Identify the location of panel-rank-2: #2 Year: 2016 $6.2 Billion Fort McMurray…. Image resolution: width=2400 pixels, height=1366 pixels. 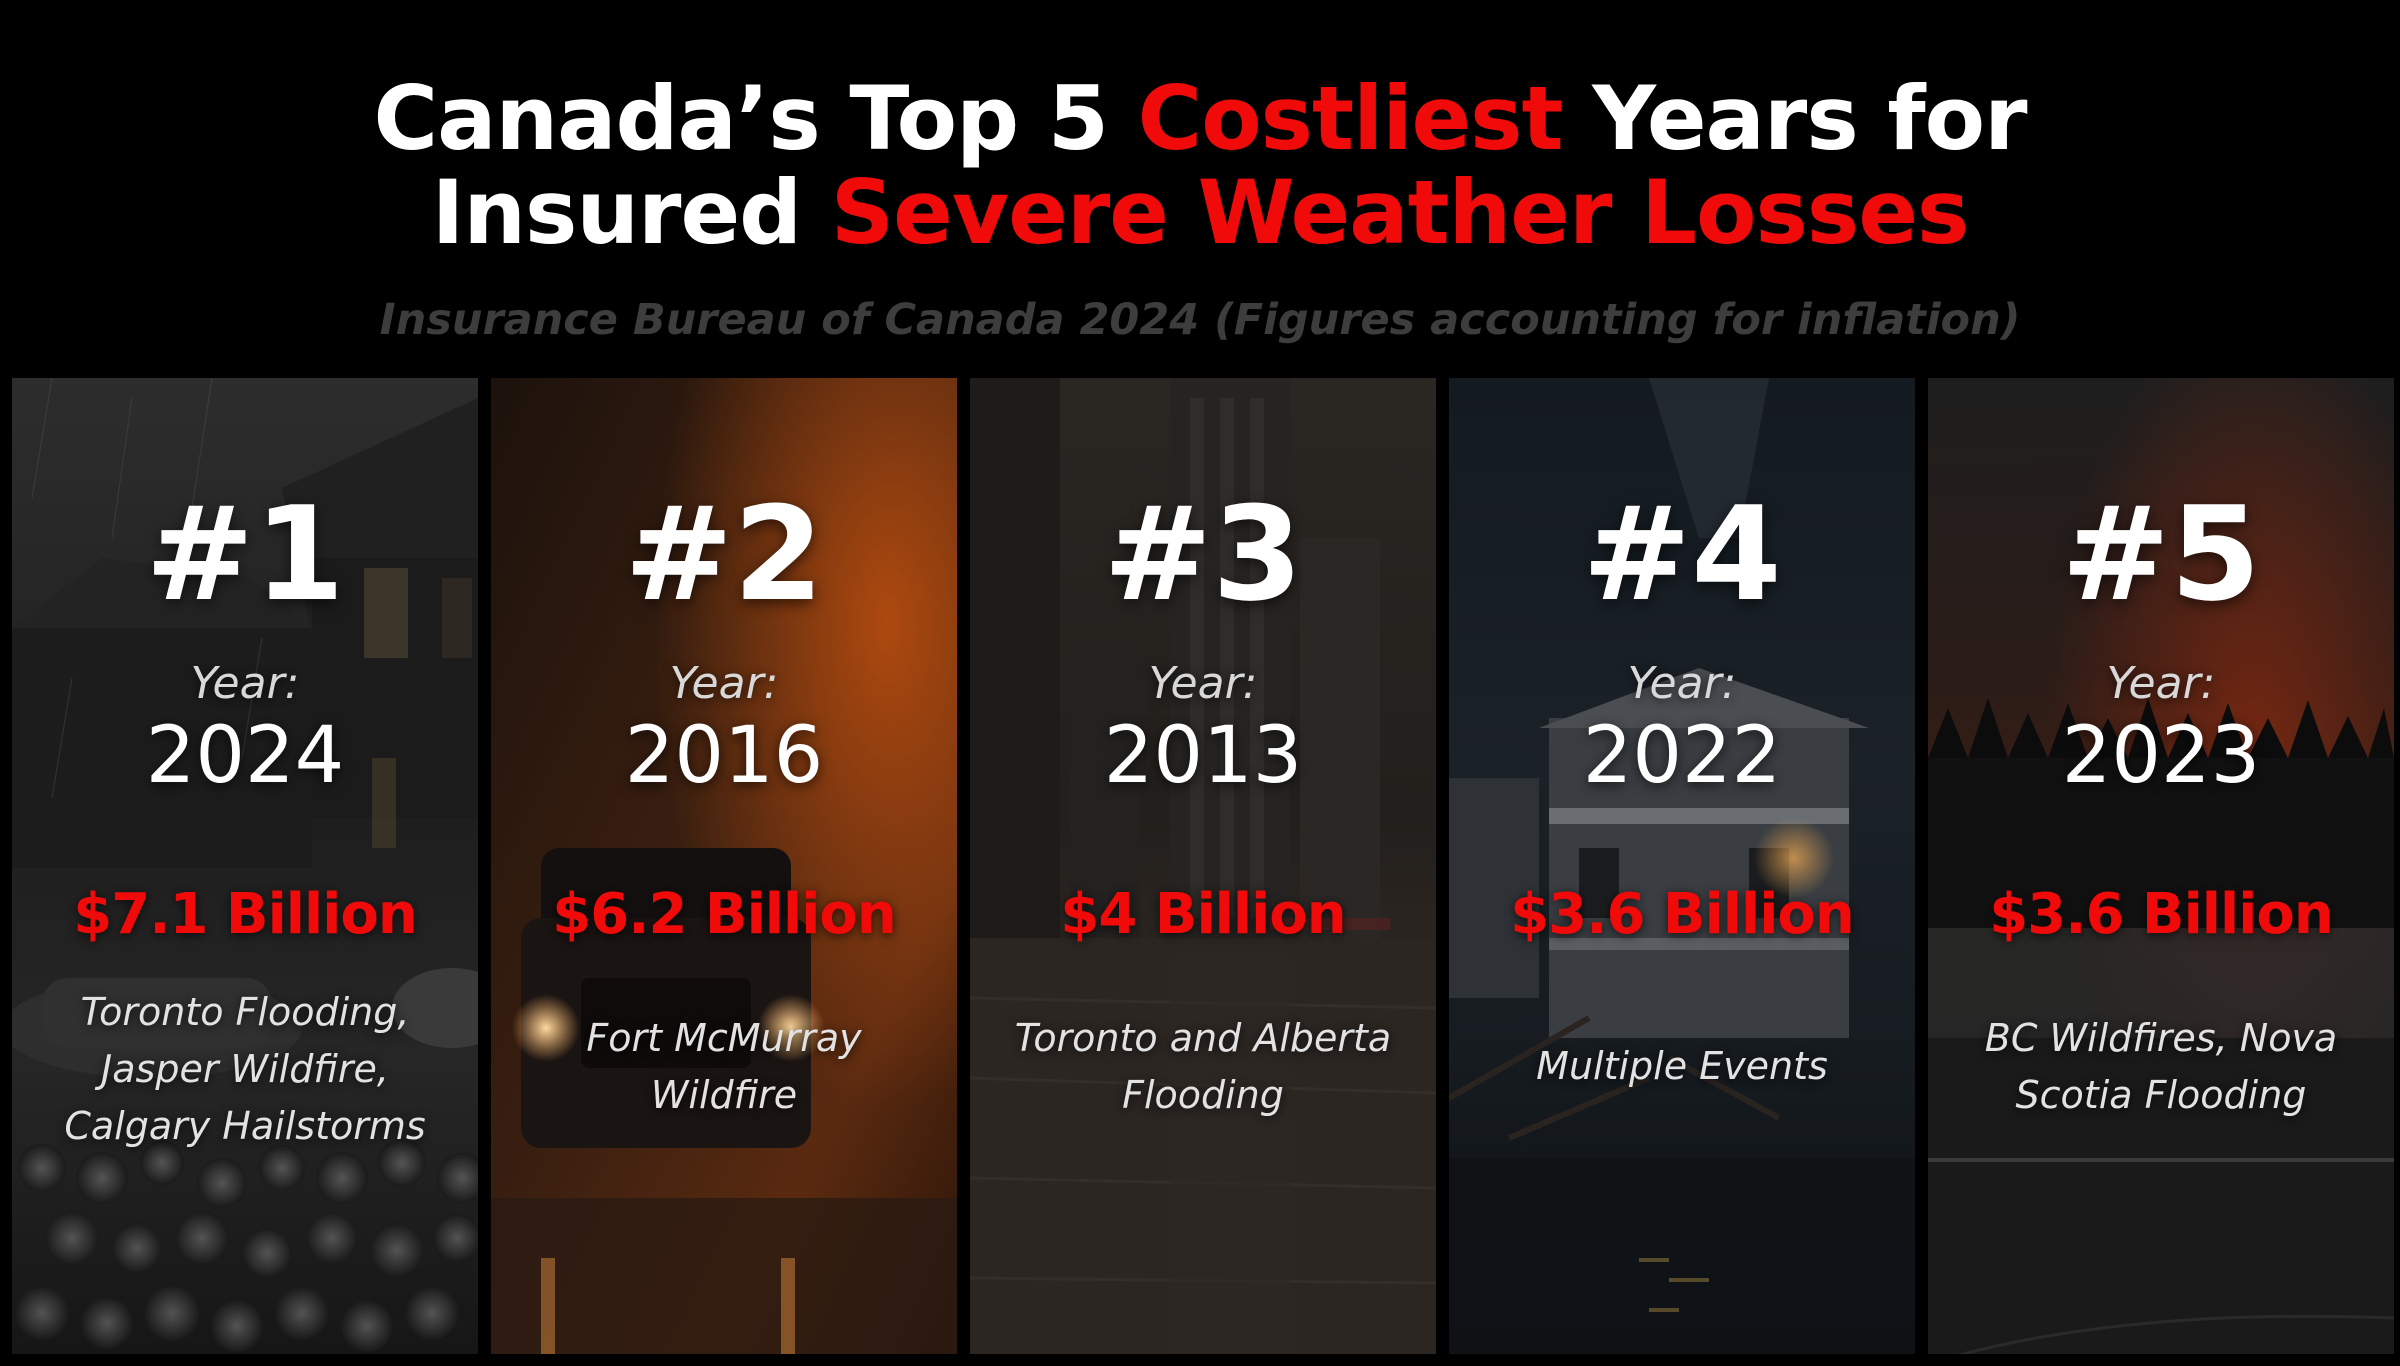
(724, 866).